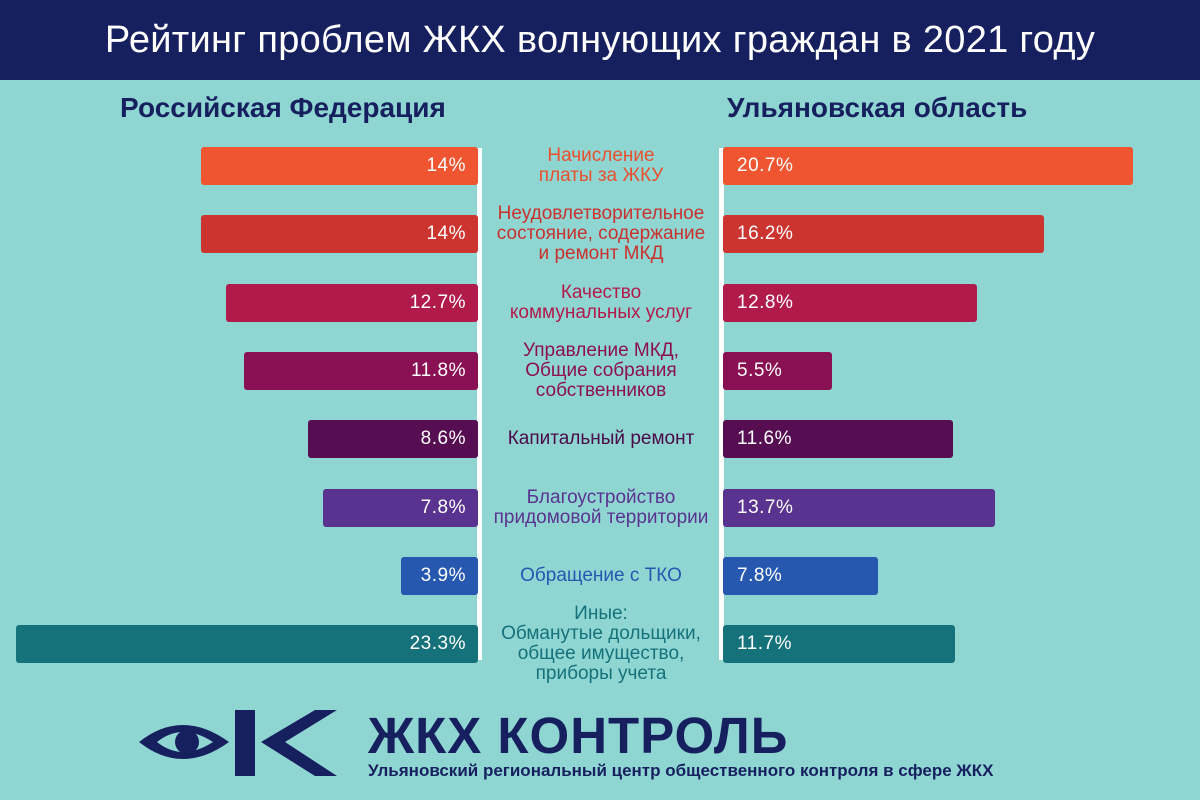 The height and width of the screenshot is (800, 1200). Describe the element at coordinates (361, 370) in the screenshot. I see `bar-rf-3: 11.8%` at that location.